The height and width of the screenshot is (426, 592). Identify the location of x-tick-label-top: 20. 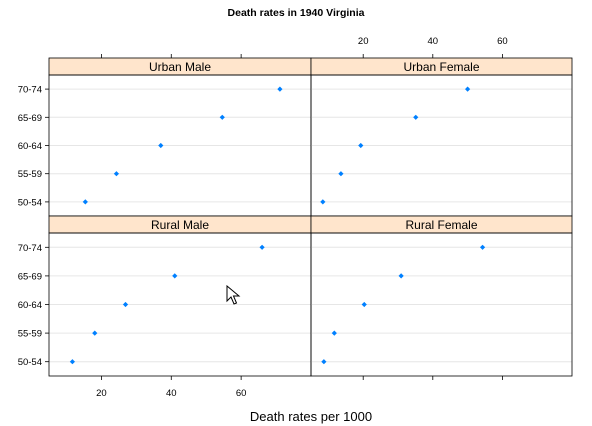
(363, 41).